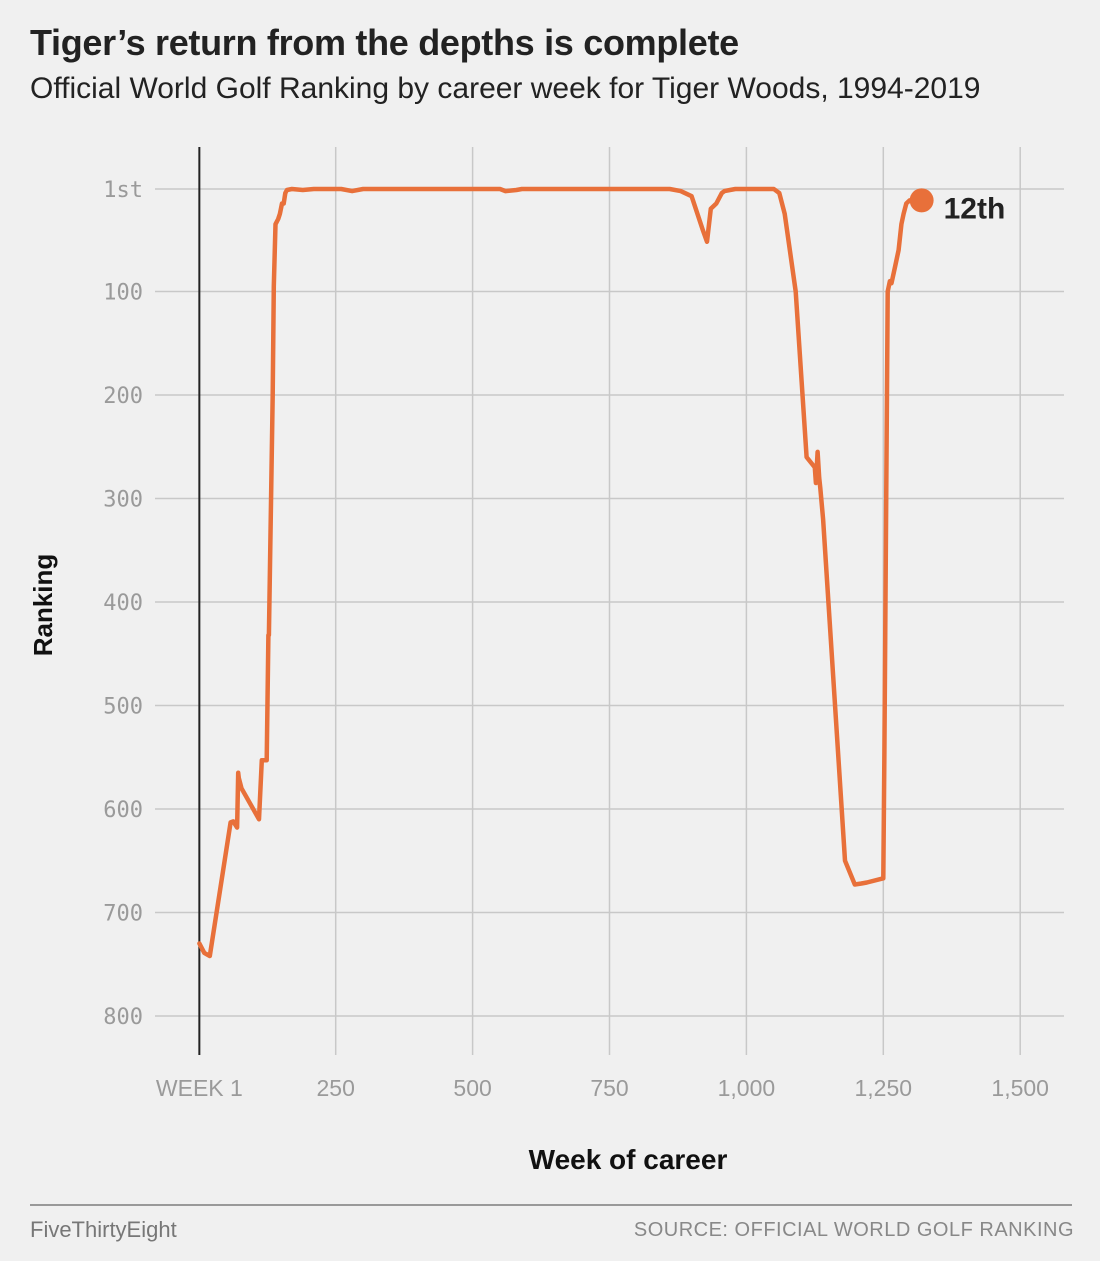 This screenshot has width=1100, height=1261. I want to click on y-tick-label: 700, so click(123, 913).